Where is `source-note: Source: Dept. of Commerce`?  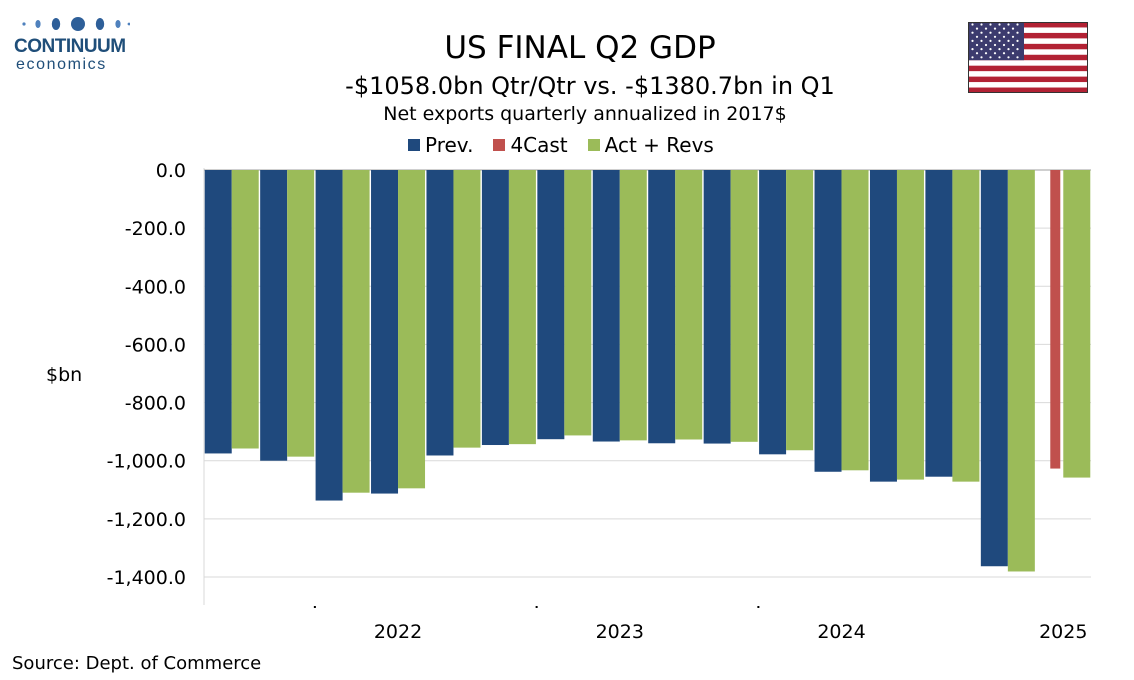 source-note: Source: Dept. of Commerce is located at coordinates (137, 663).